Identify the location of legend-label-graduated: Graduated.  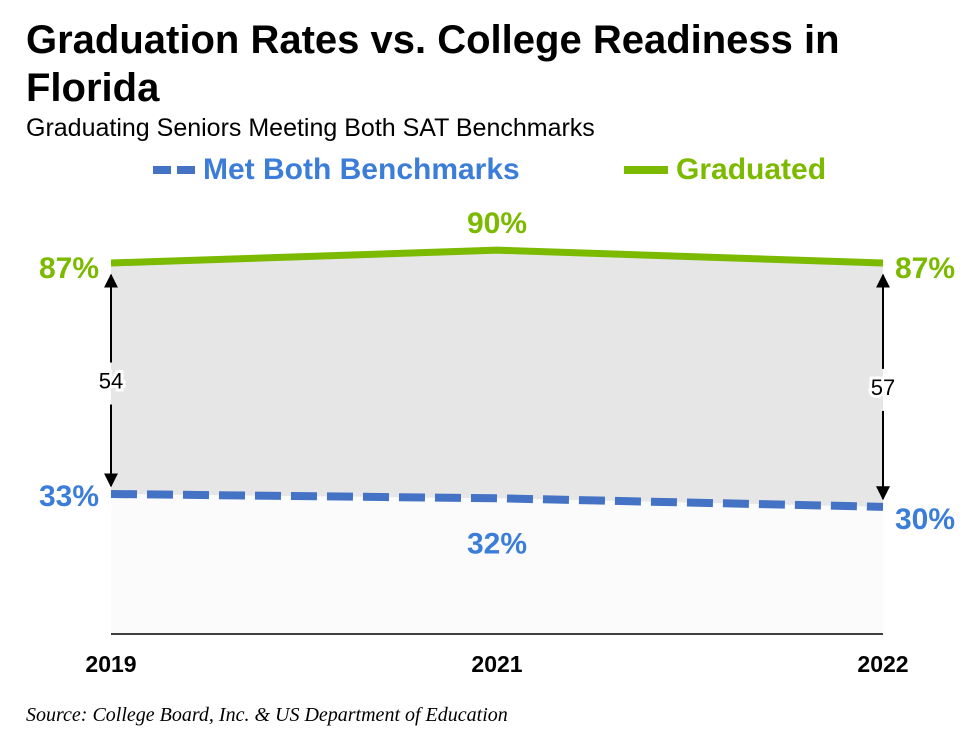
(751, 169).